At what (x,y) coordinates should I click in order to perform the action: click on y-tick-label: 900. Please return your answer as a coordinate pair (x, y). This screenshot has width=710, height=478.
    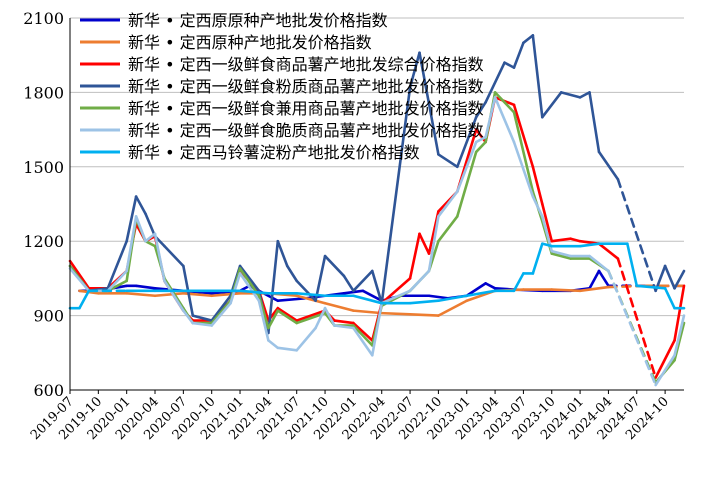
    Looking at the image, I should click on (48, 316).